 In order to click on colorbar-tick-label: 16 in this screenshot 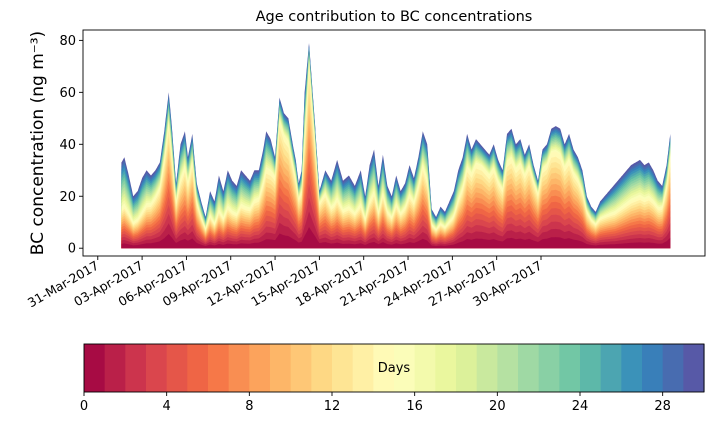, I will do `click(414, 406)`.